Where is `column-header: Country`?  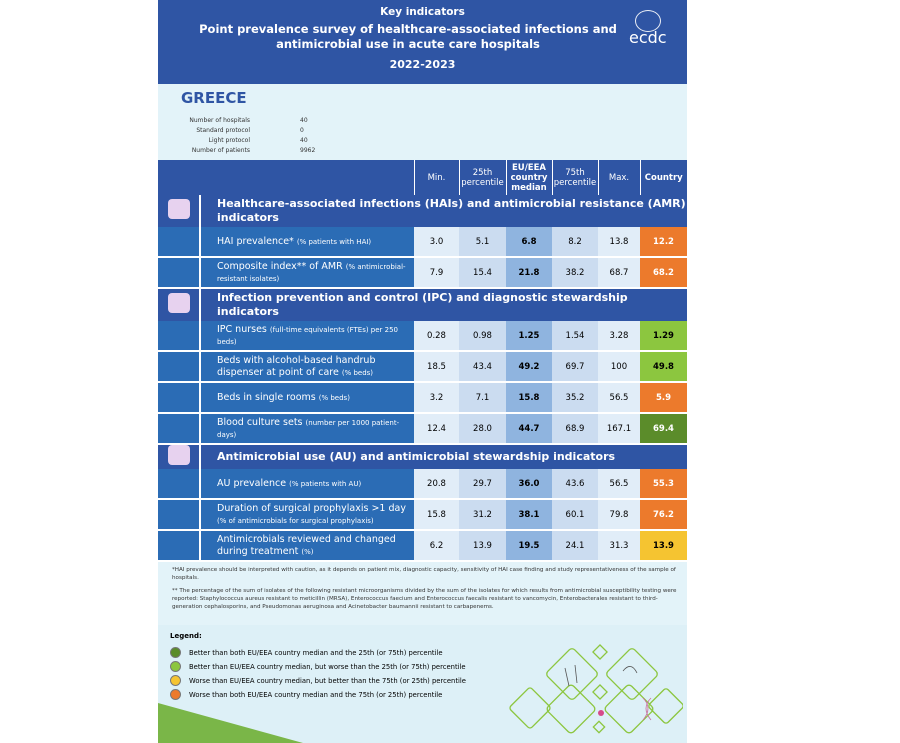 column-header: Country is located at coordinates (663, 177).